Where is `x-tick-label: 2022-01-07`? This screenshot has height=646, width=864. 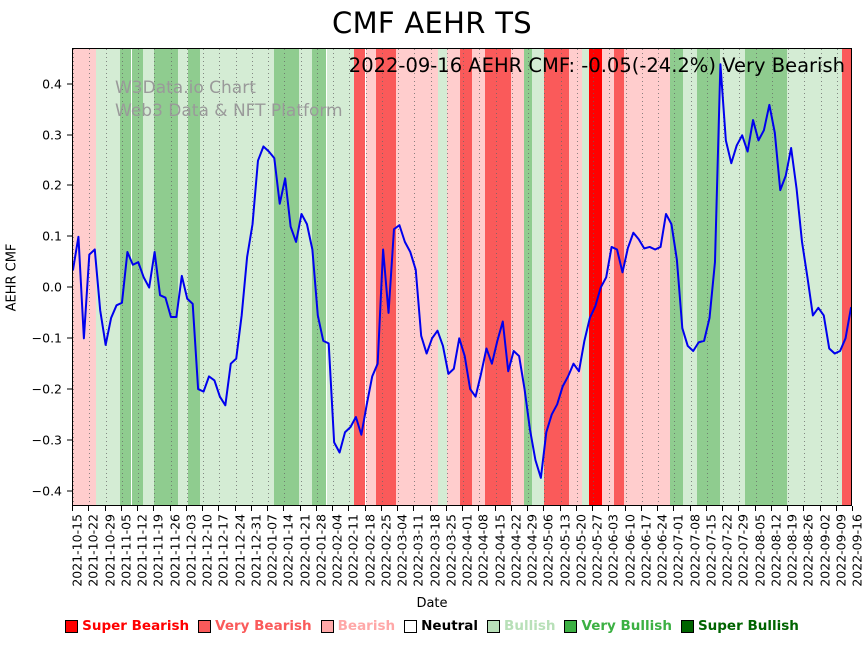 x-tick-label: 2022-01-07 is located at coordinates (272, 550).